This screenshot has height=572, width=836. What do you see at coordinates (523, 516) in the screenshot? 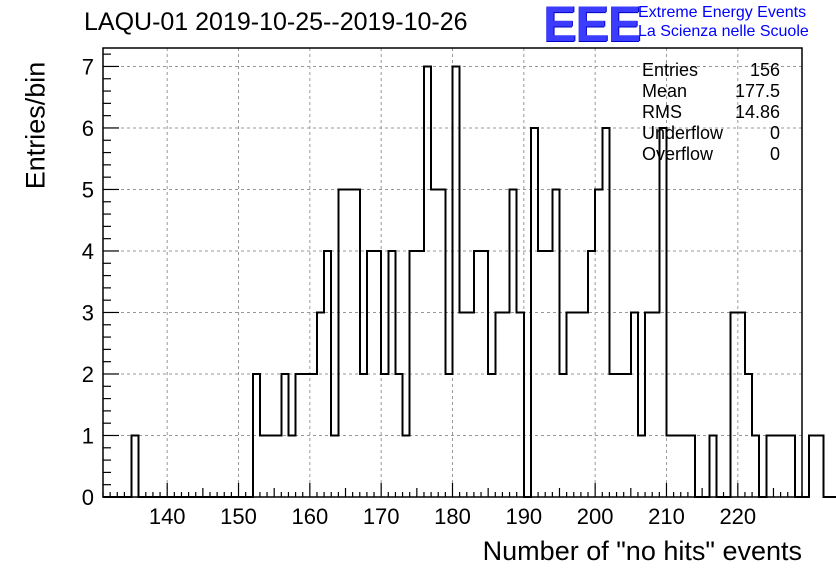
I see `x-tick-label: 190` at bounding box center [523, 516].